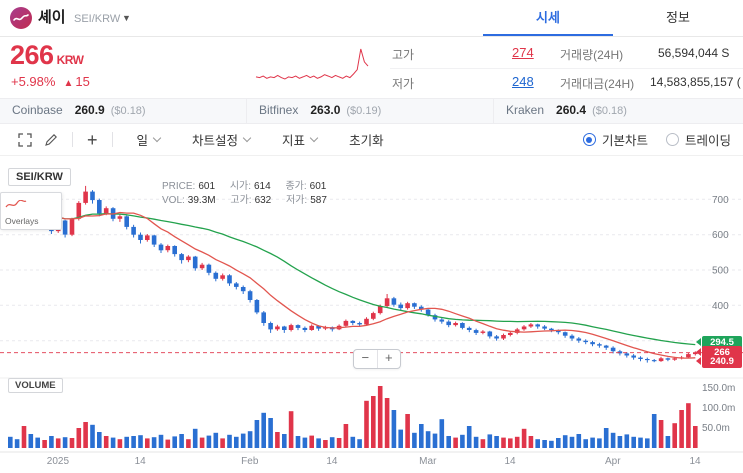  I want to click on radio-basic-chart: 기본차트, so click(615, 139).